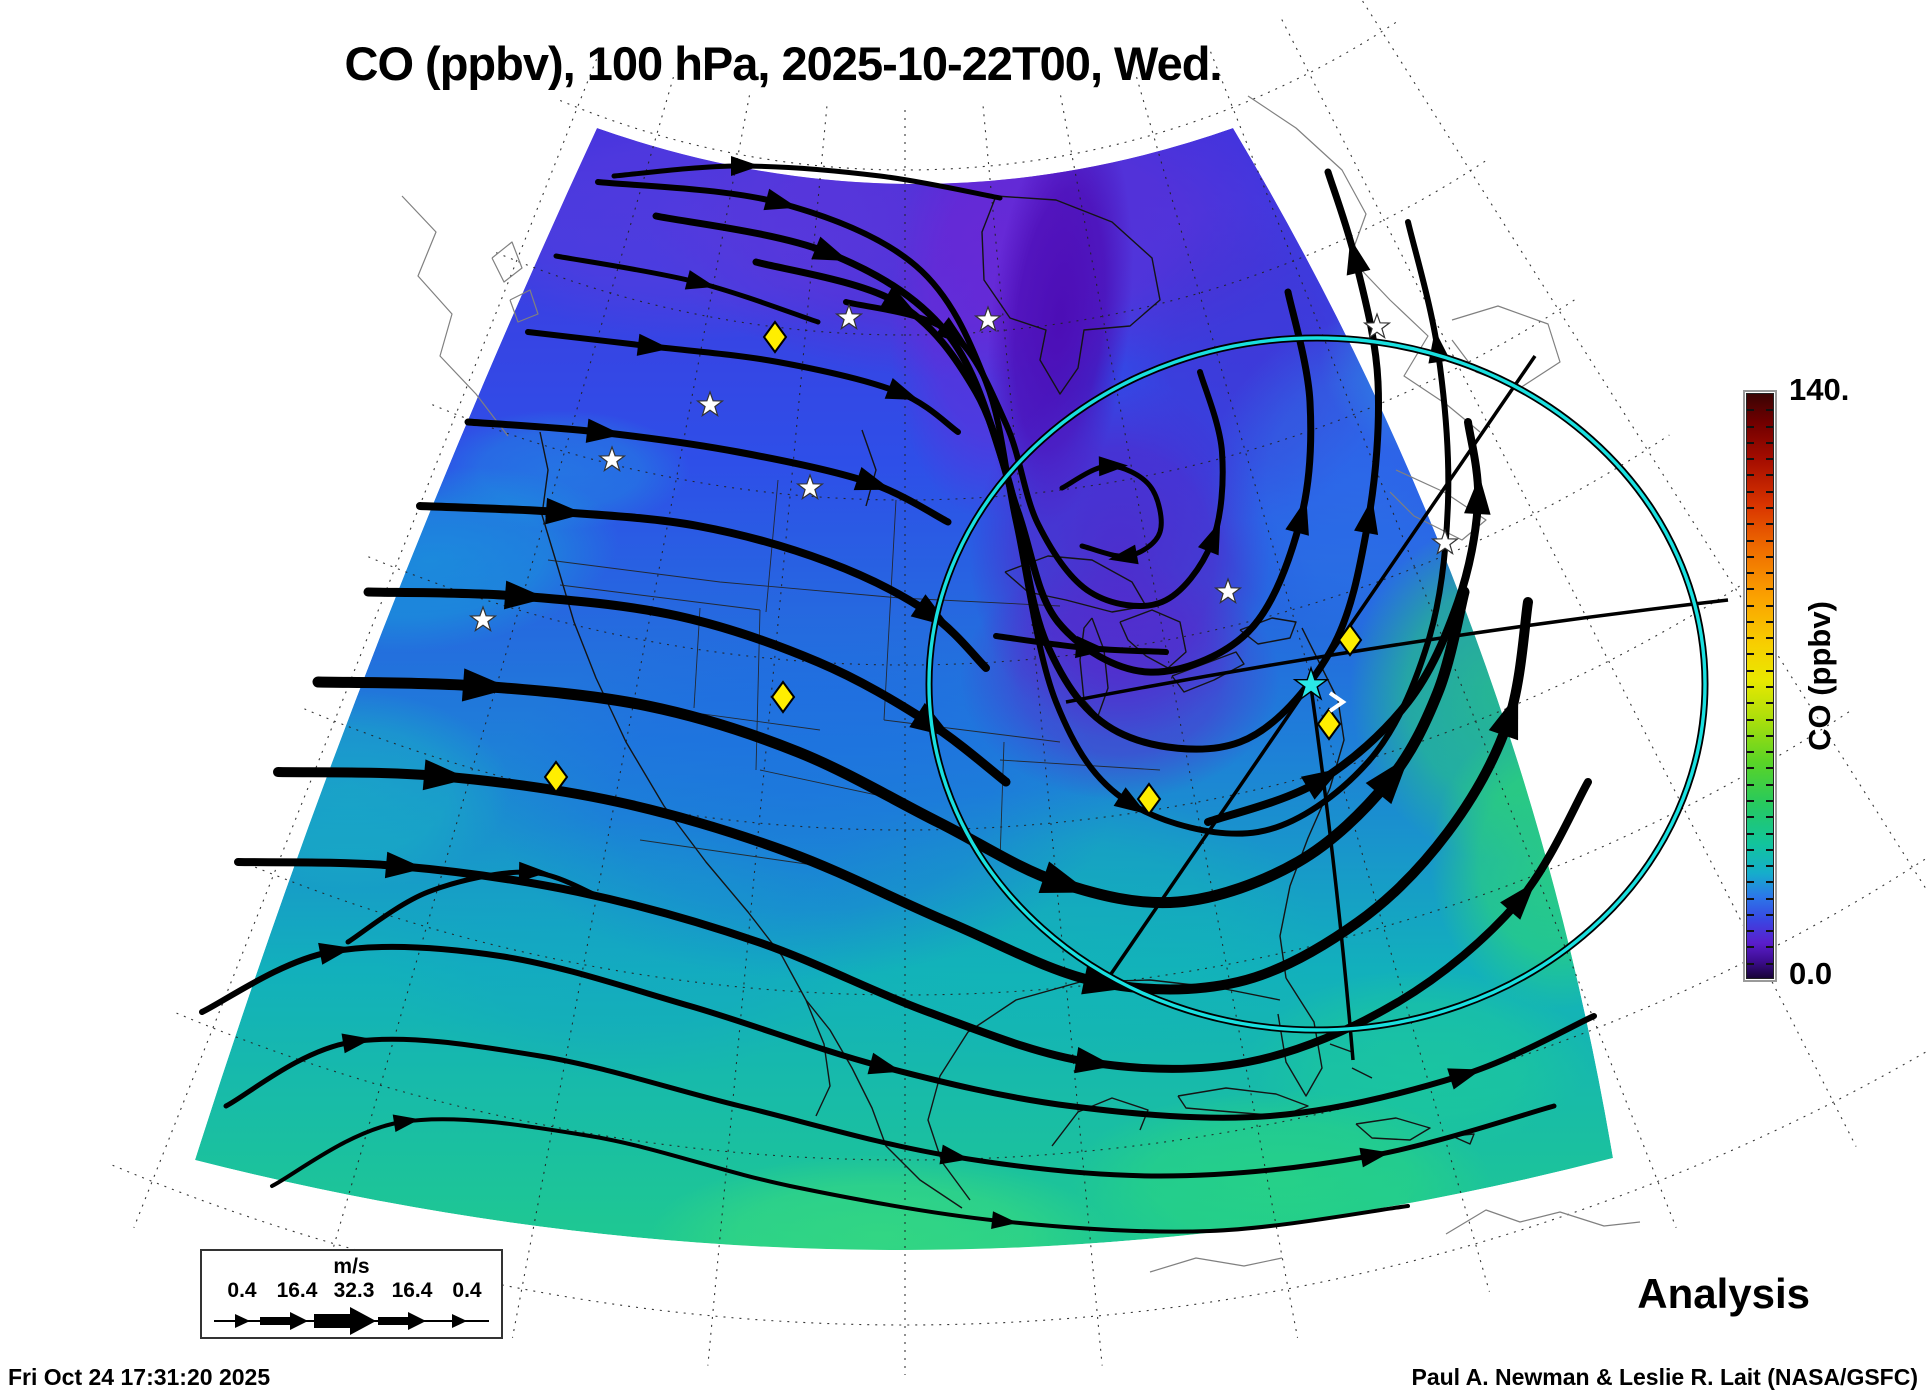  What do you see at coordinates (978, 96) in the screenshot?
I see `graticule-parallel` at bounding box center [978, 96].